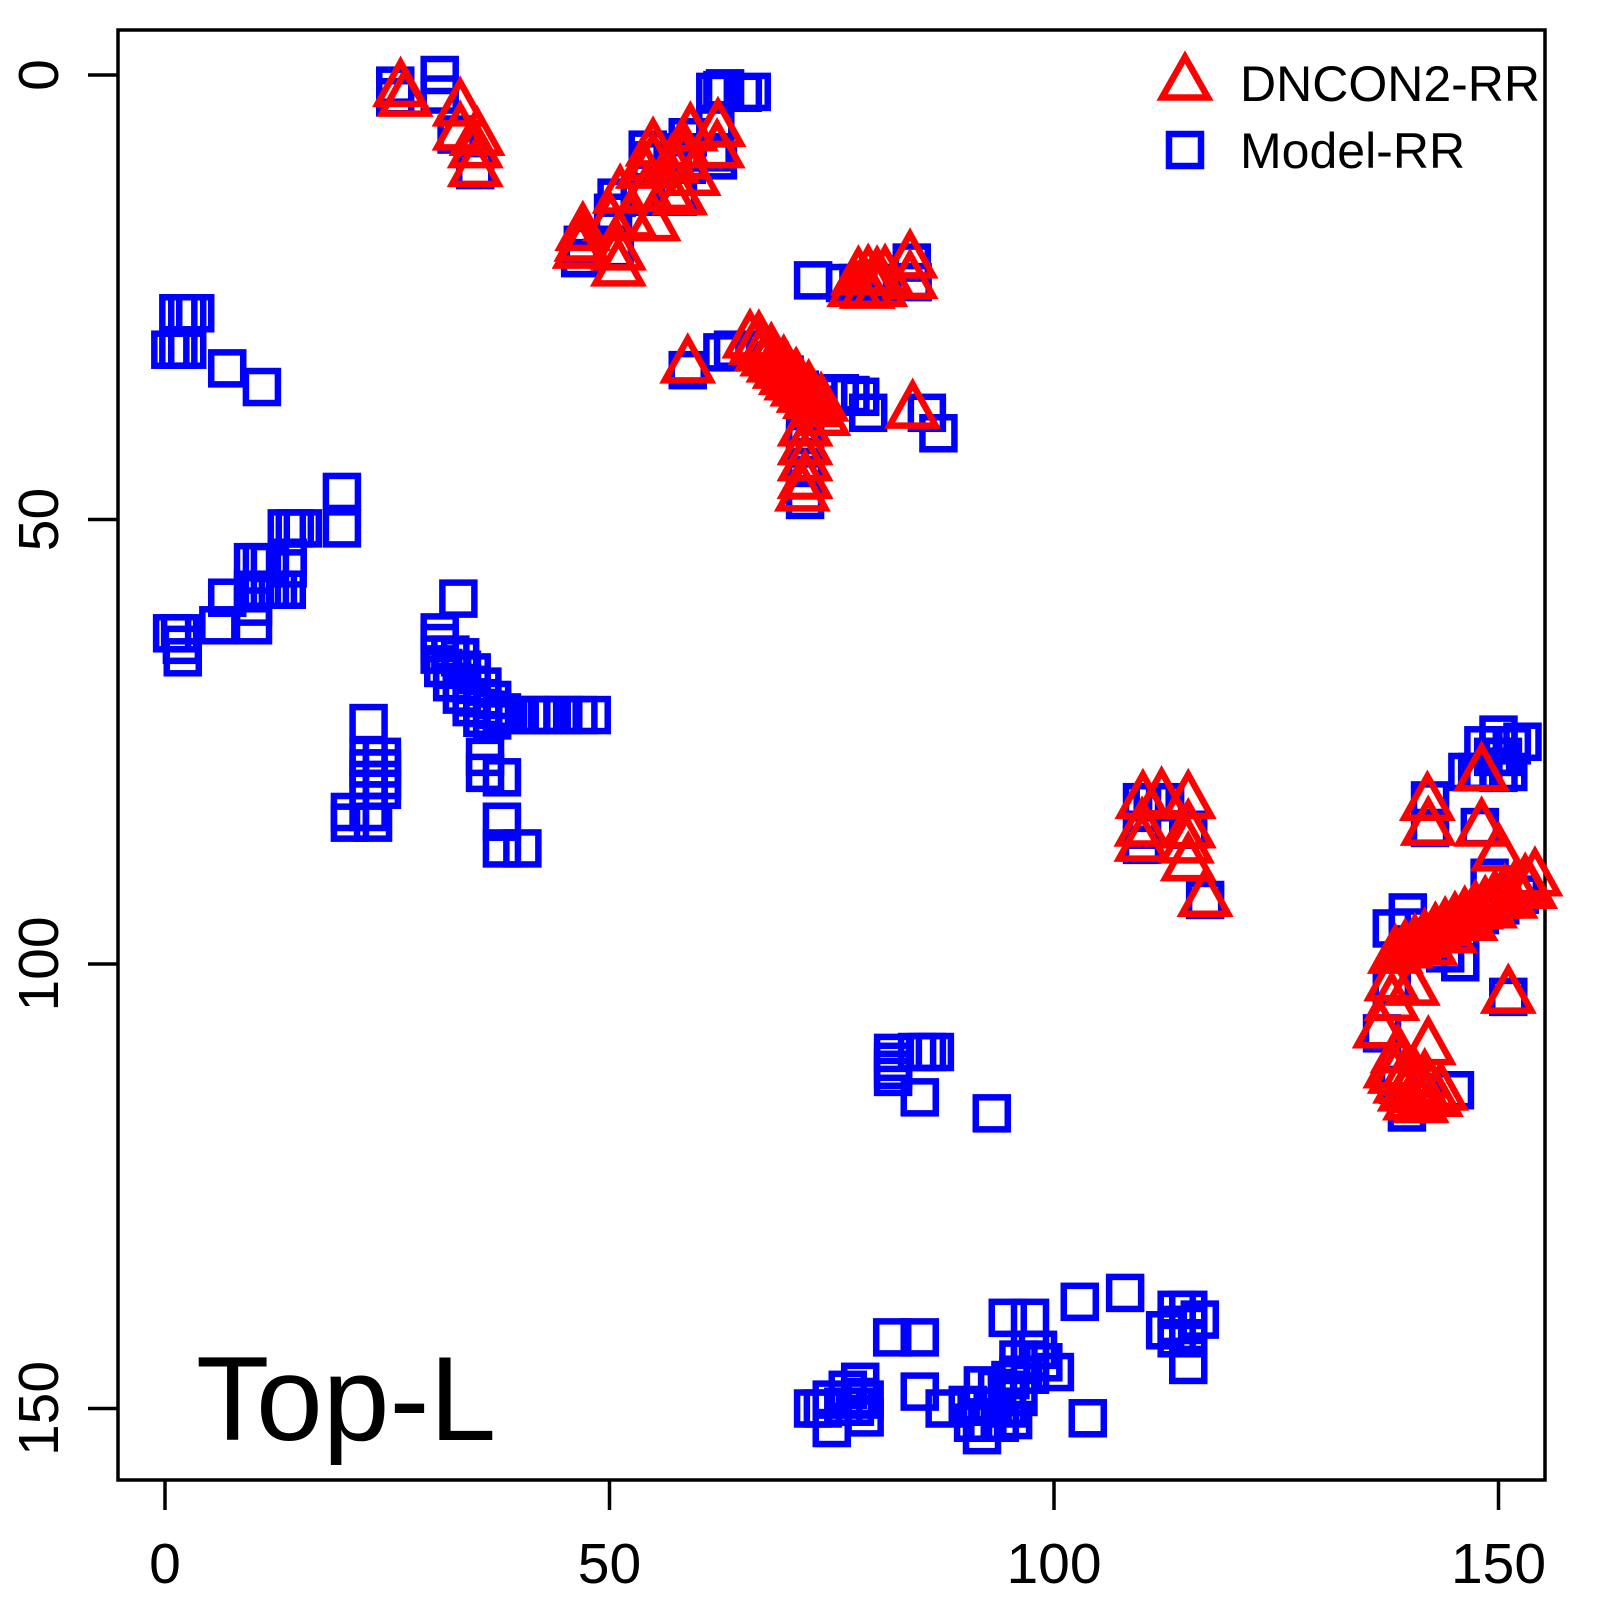  What do you see at coordinates (39, 963) in the screenshot?
I see `y-tick-label: 100` at bounding box center [39, 963].